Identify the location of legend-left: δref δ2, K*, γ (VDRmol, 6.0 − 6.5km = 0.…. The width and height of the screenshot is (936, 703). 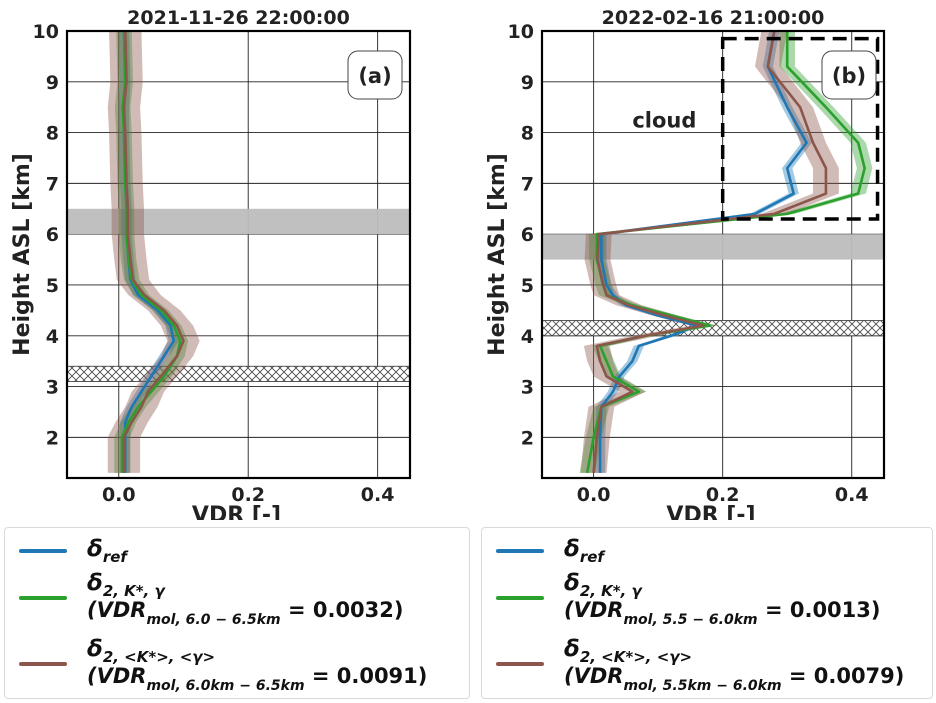
(237, 613).